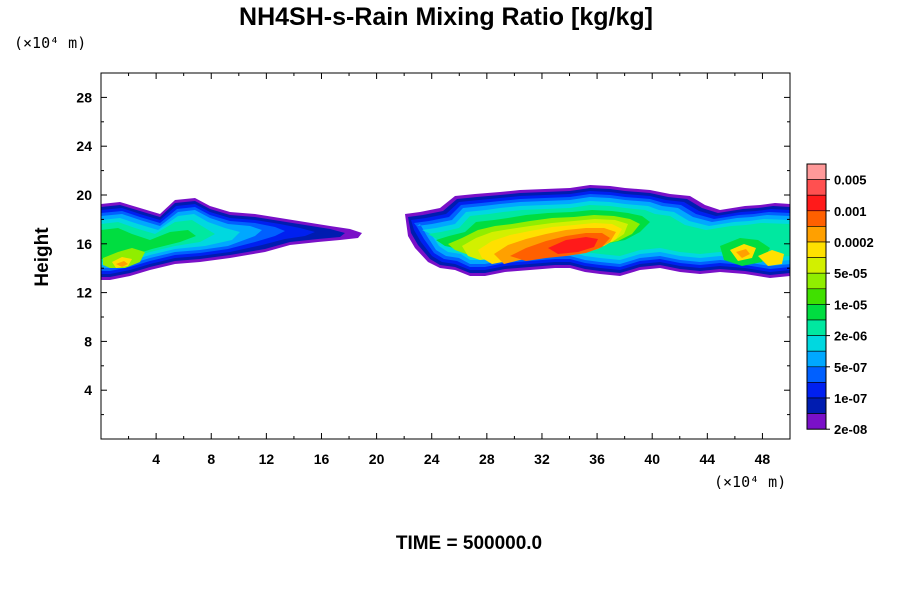  Describe the element at coordinates (84, 195) in the screenshot. I see `y-tick-label: 20` at that location.